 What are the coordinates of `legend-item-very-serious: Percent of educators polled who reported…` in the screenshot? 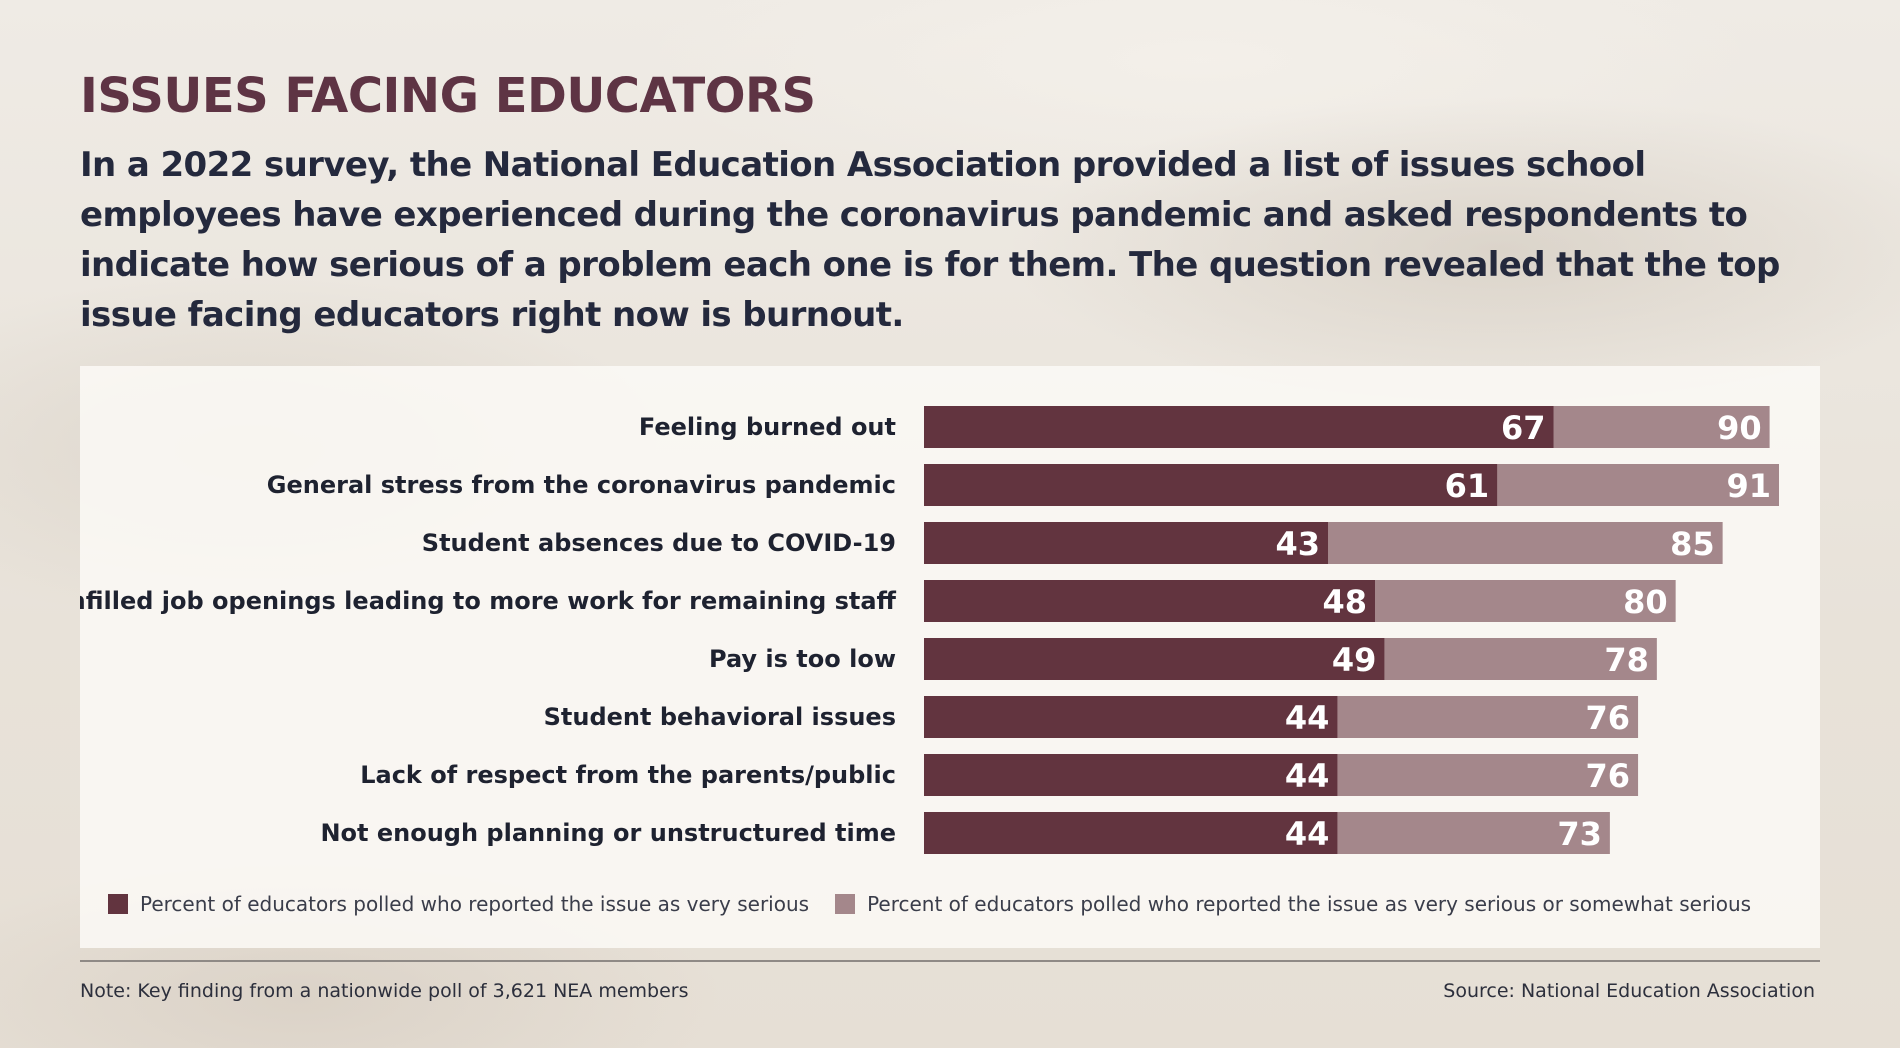 It's located at (458, 904).